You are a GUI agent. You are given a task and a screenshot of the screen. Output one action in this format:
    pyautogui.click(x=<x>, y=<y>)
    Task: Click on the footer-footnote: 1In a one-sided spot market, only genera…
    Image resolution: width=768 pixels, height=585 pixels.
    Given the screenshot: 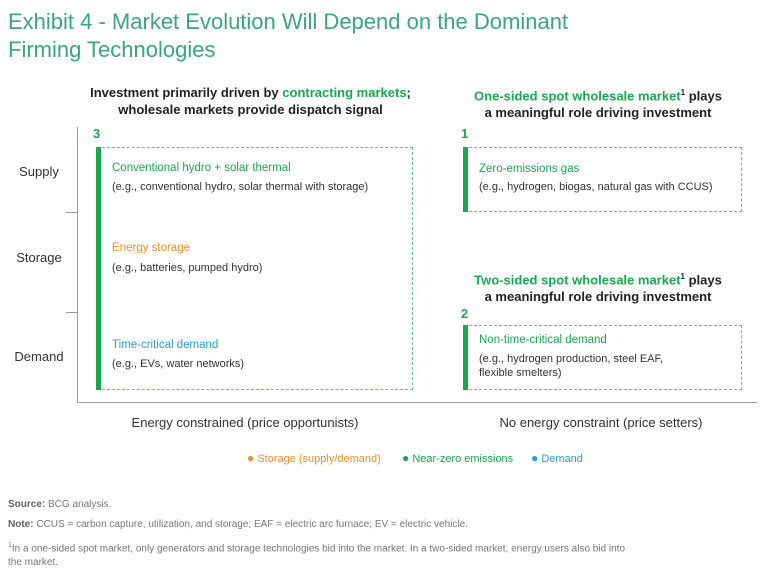 What is the action you would take?
    pyautogui.click(x=378, y=554)
    